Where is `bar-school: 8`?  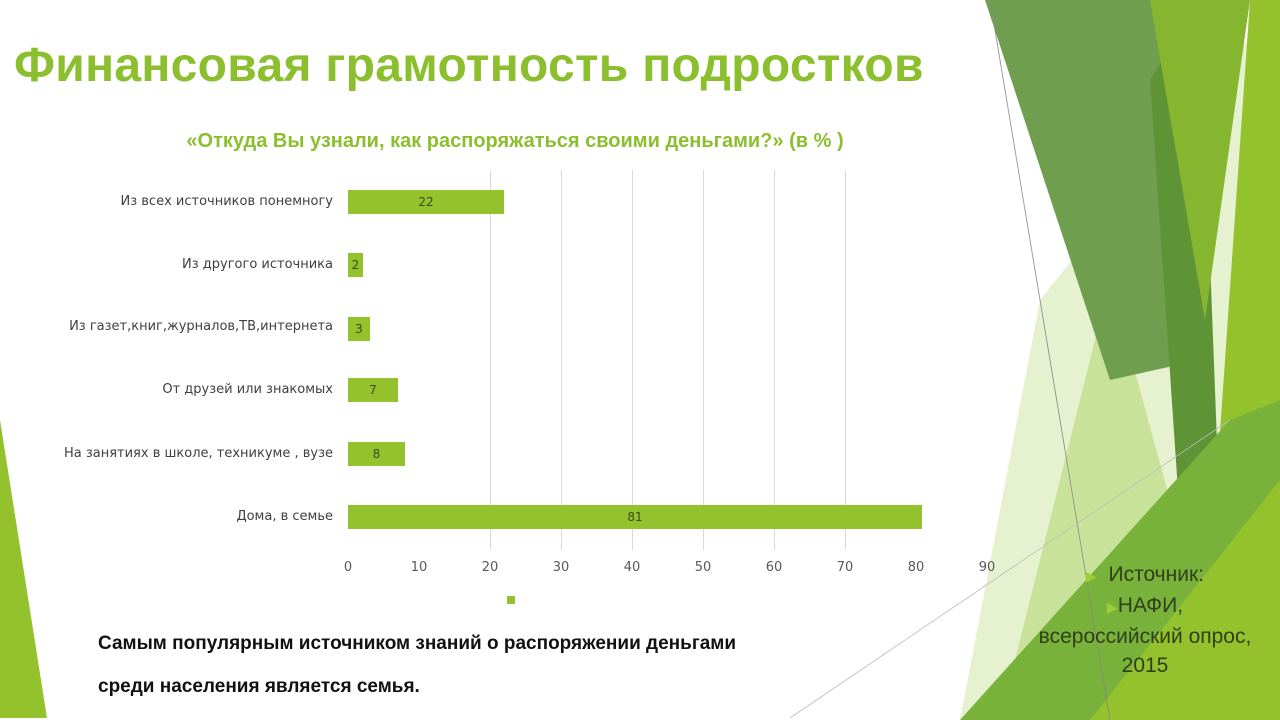
bar-school: 8 is located at coordinates (376, 454).